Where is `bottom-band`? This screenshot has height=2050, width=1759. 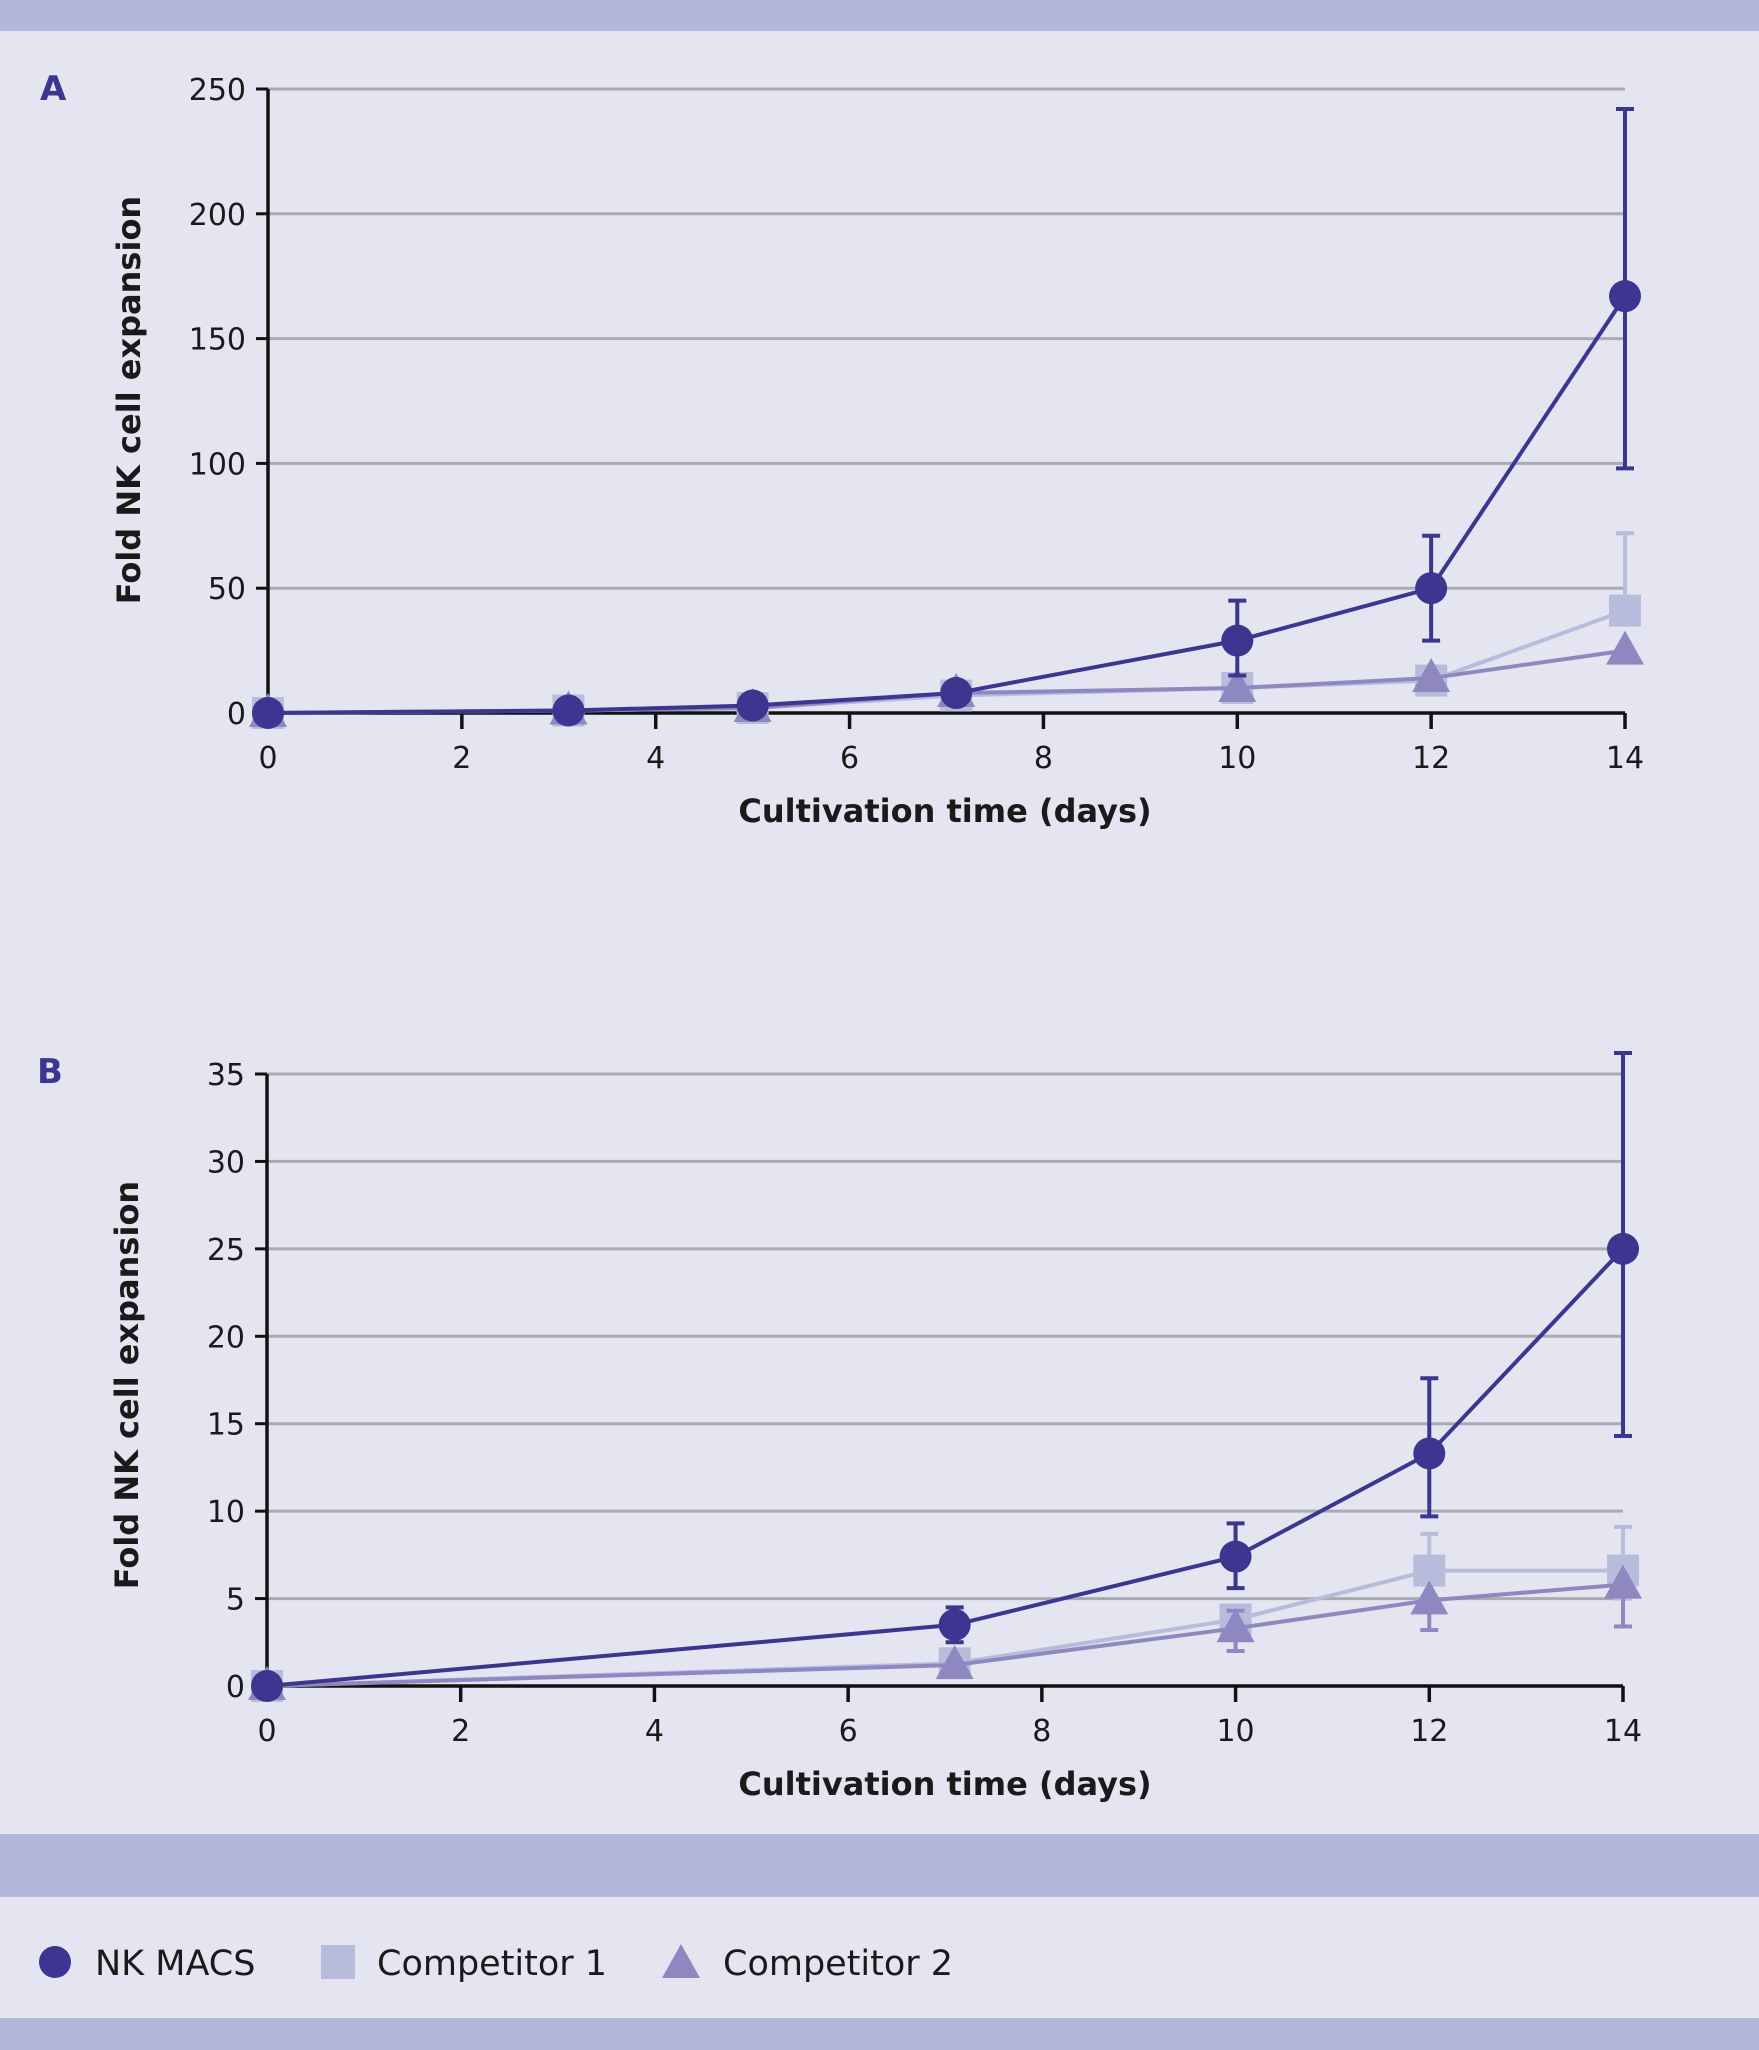
bottom-band is located at coordinates (879, 2034).